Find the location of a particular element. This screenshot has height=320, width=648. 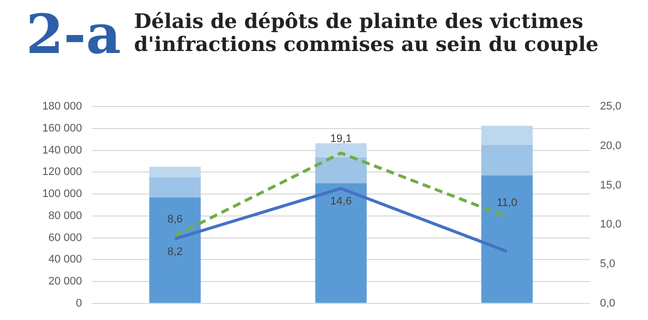

y-tick-label: 120 000 is located at coordinates (62, 172).